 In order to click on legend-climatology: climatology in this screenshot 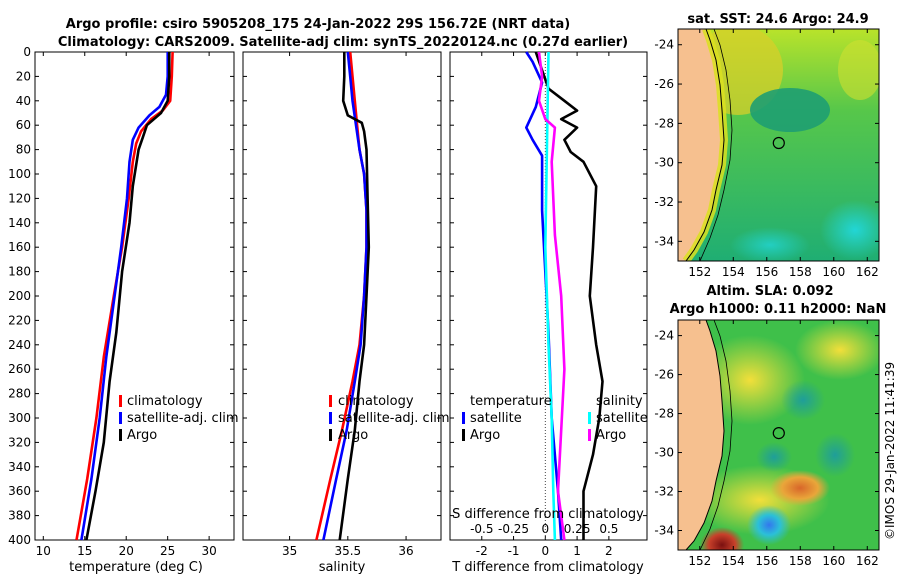, I will do `click(165, 401)`.